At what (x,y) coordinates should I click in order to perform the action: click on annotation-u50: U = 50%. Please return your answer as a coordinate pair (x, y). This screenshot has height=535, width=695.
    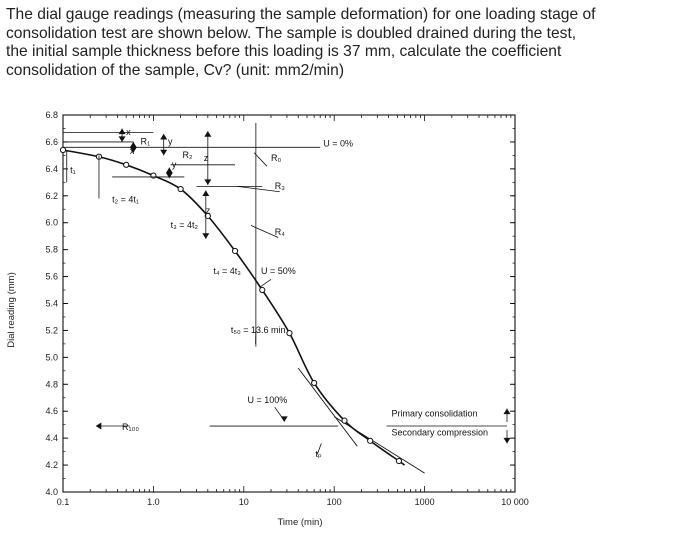
    Looking at the image, I should click on (278, 271).